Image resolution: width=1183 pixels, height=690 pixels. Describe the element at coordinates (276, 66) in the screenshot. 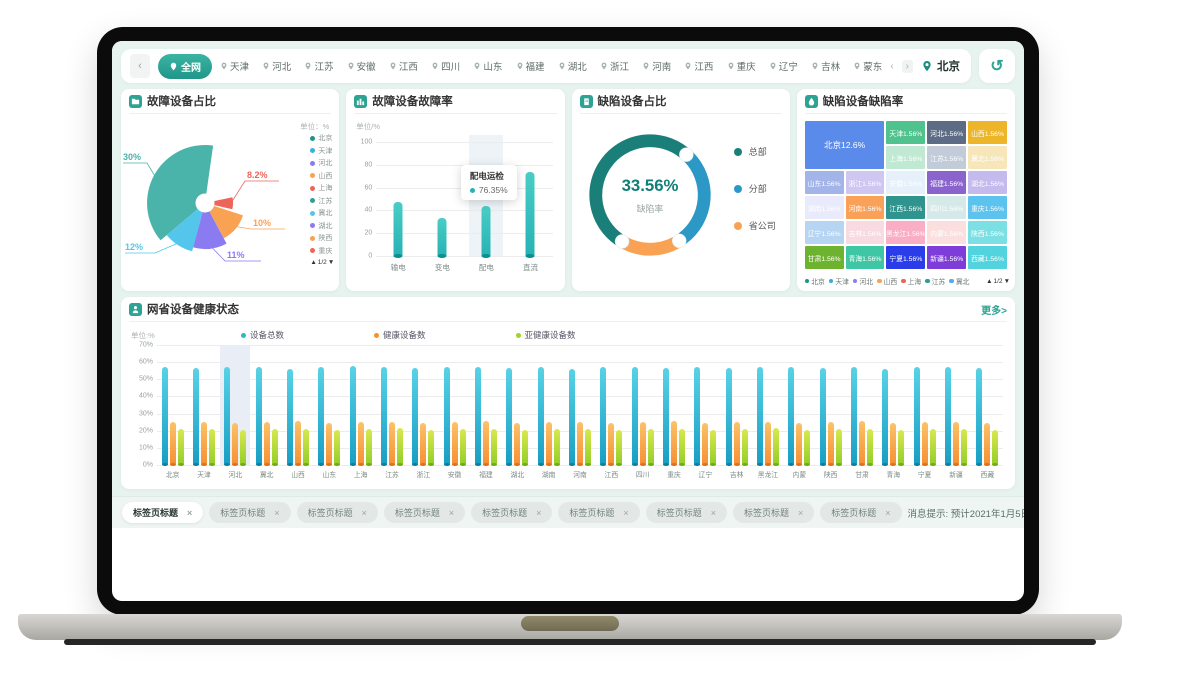

I see `region-tab-河北: 河北` at that location.